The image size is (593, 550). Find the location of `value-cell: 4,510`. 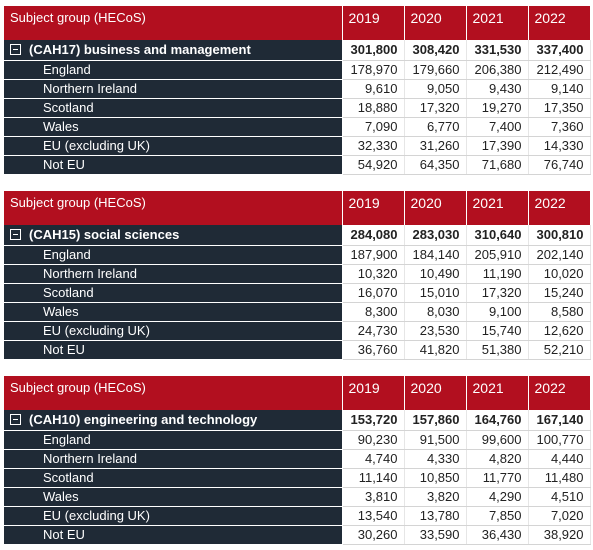

value-cell: 4,510 is located at coordinates (559, 497).